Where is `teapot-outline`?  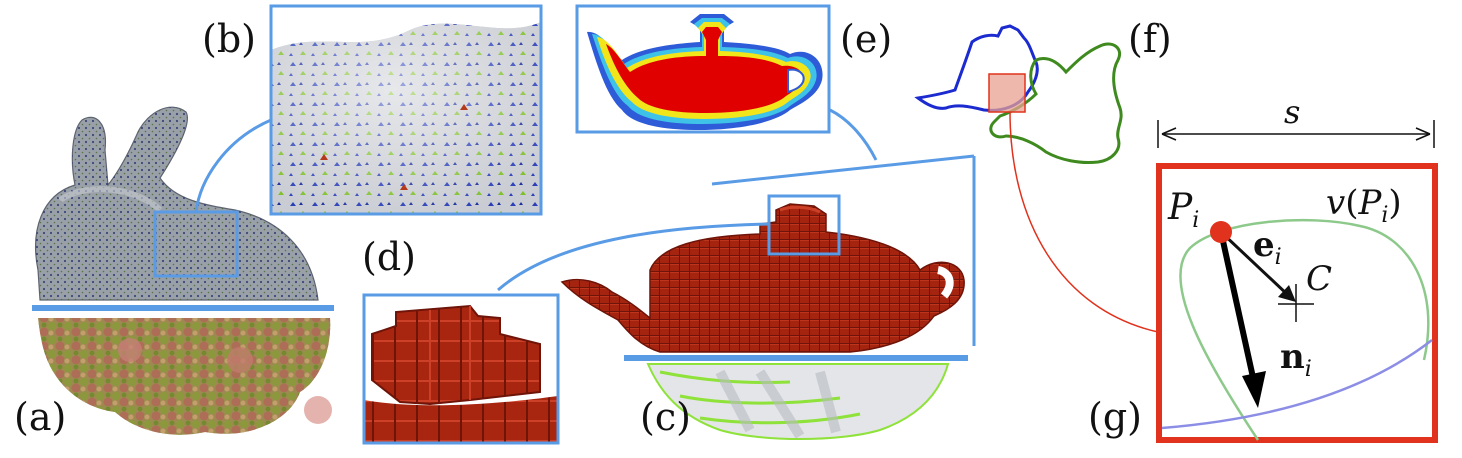
teapot-outline is located at coordinates (976, 68).